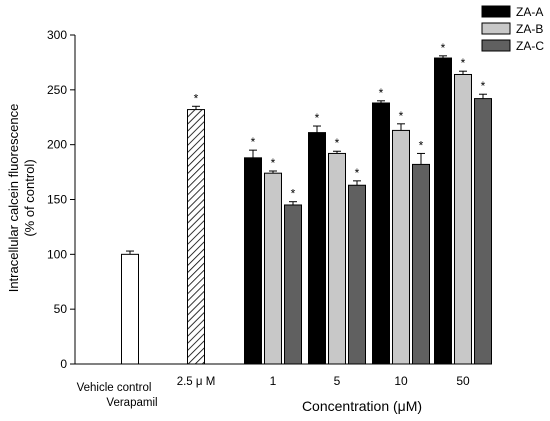 The image size is (550, 421). I want to click on y-axis-label-line2: (% of control), so click(29, 197).